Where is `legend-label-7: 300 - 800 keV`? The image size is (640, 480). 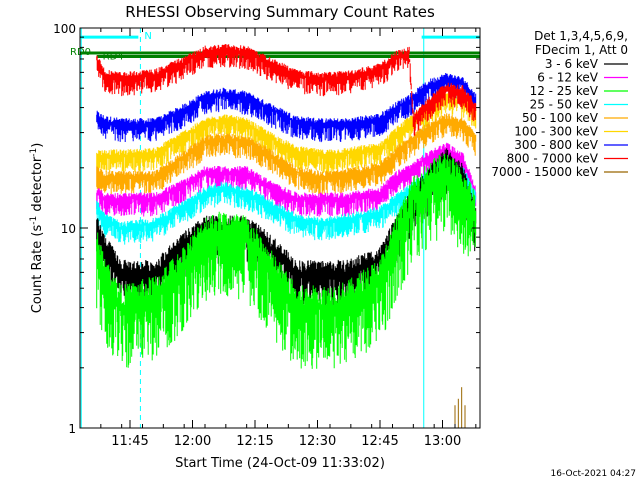
legend-label-7: 300 - 800 keV is located at coordinates (556, 145).